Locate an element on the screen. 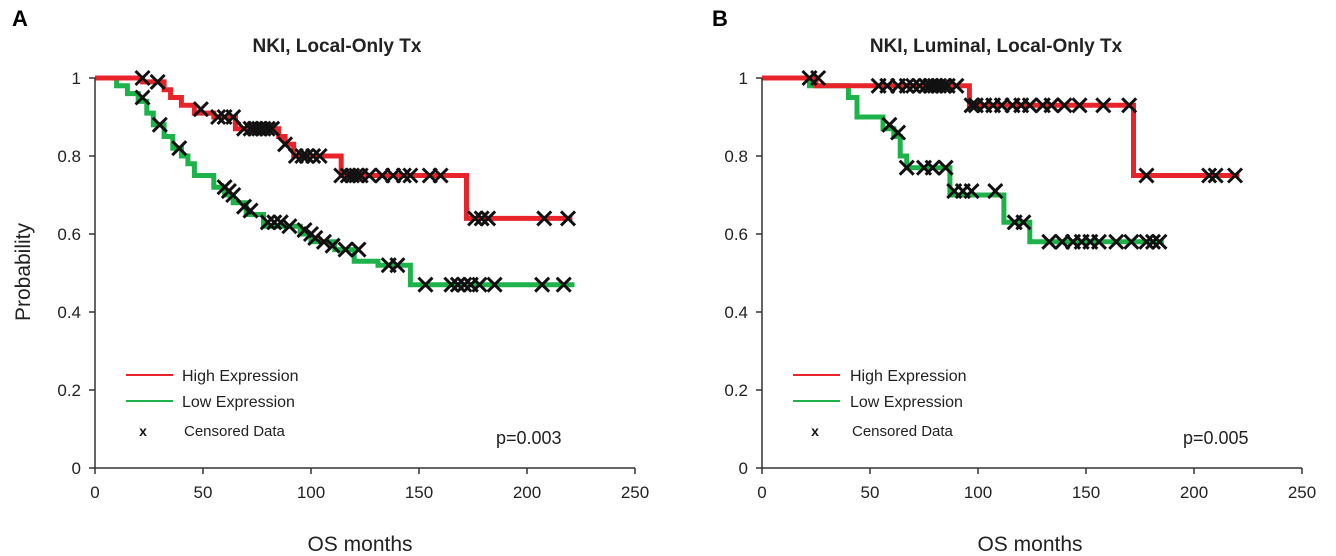  legend-censor-symbol-b: x is located at coordinates (815, 431).